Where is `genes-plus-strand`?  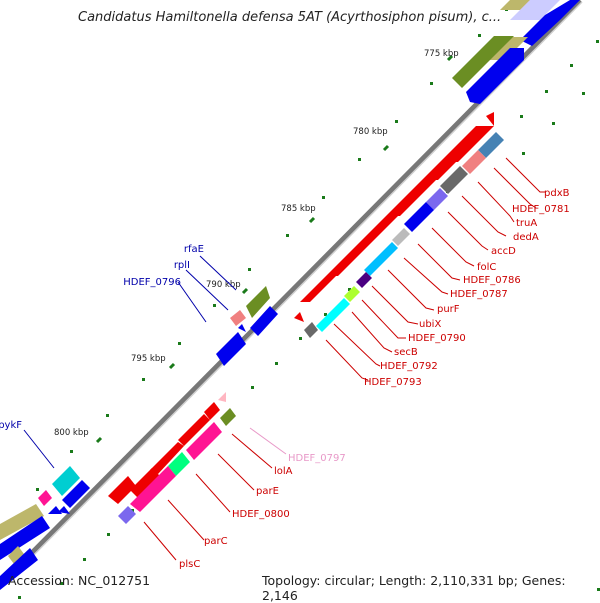
genes-plus-strand is located at coordinates (247, 326).